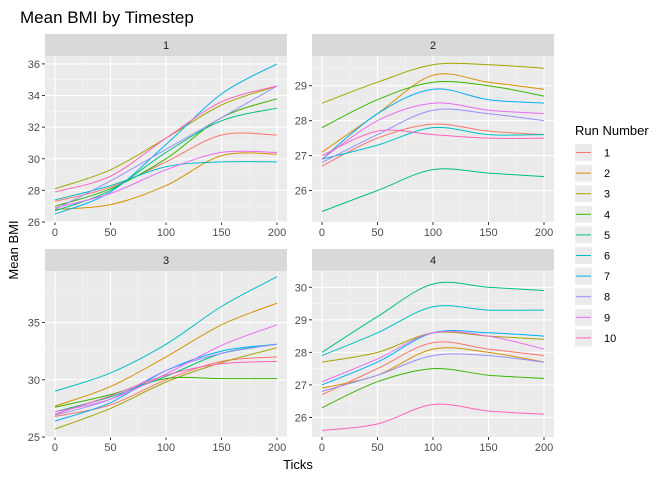 The image size is (672, 480). Describe the element at coordinates (34, 324) in the screenshot. I see `y-tick-label: 35` at that location.